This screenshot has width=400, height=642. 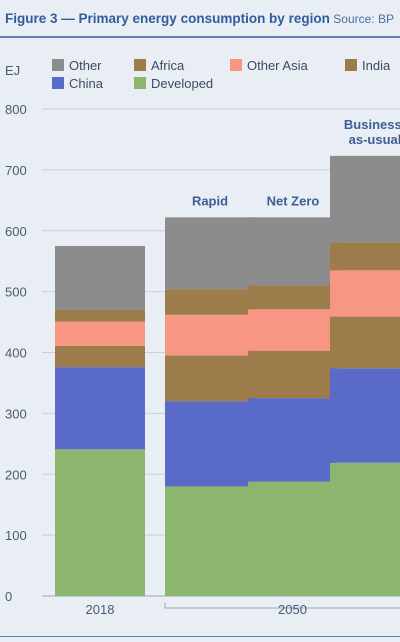 What do you see at coordinates (376, 65) in the screenshot?
I see `legend-label: India` at bounding box center [376, 65].